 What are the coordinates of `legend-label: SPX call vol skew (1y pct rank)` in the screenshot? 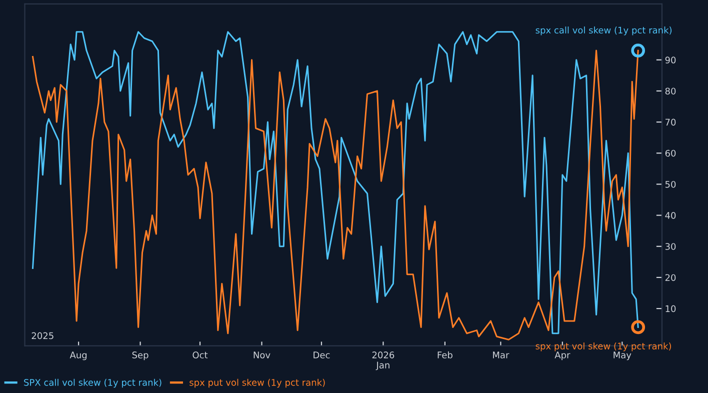 It's located at (93, 383).